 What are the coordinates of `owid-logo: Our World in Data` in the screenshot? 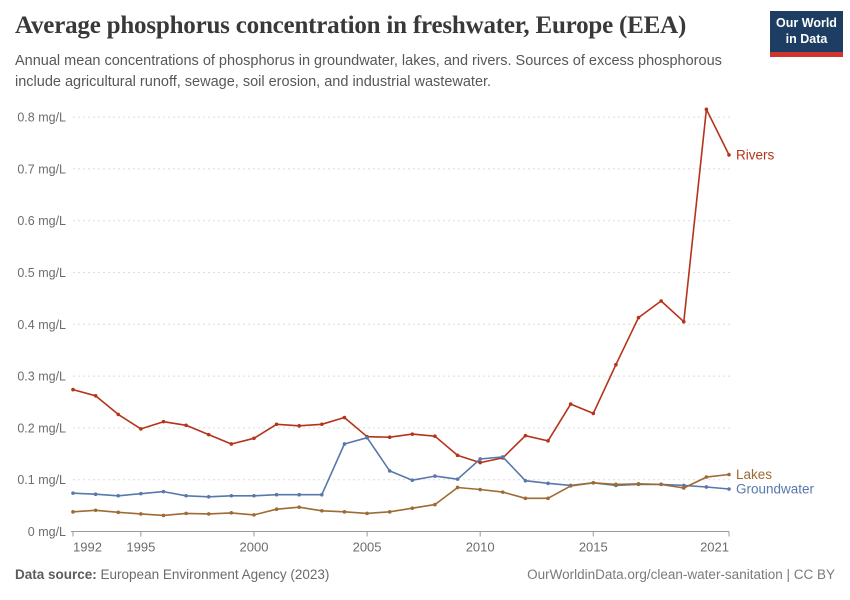 It's located at (806, 34).